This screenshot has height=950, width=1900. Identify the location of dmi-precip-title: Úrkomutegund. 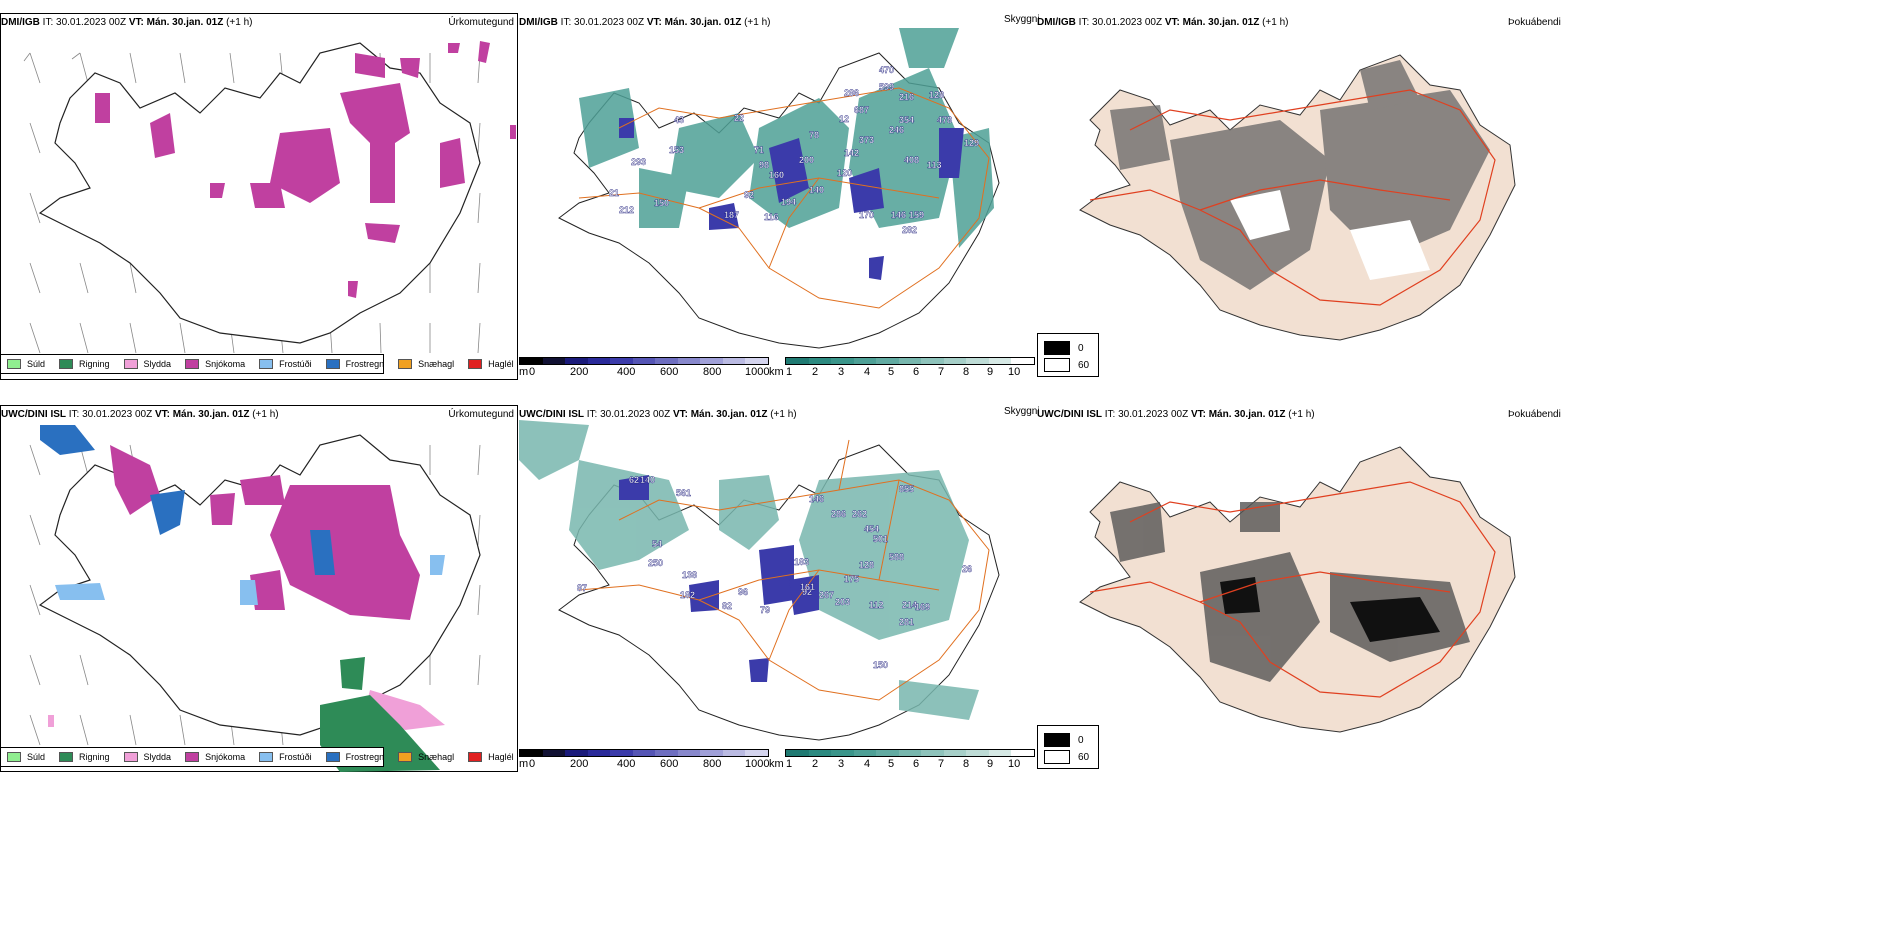
(481, 22).